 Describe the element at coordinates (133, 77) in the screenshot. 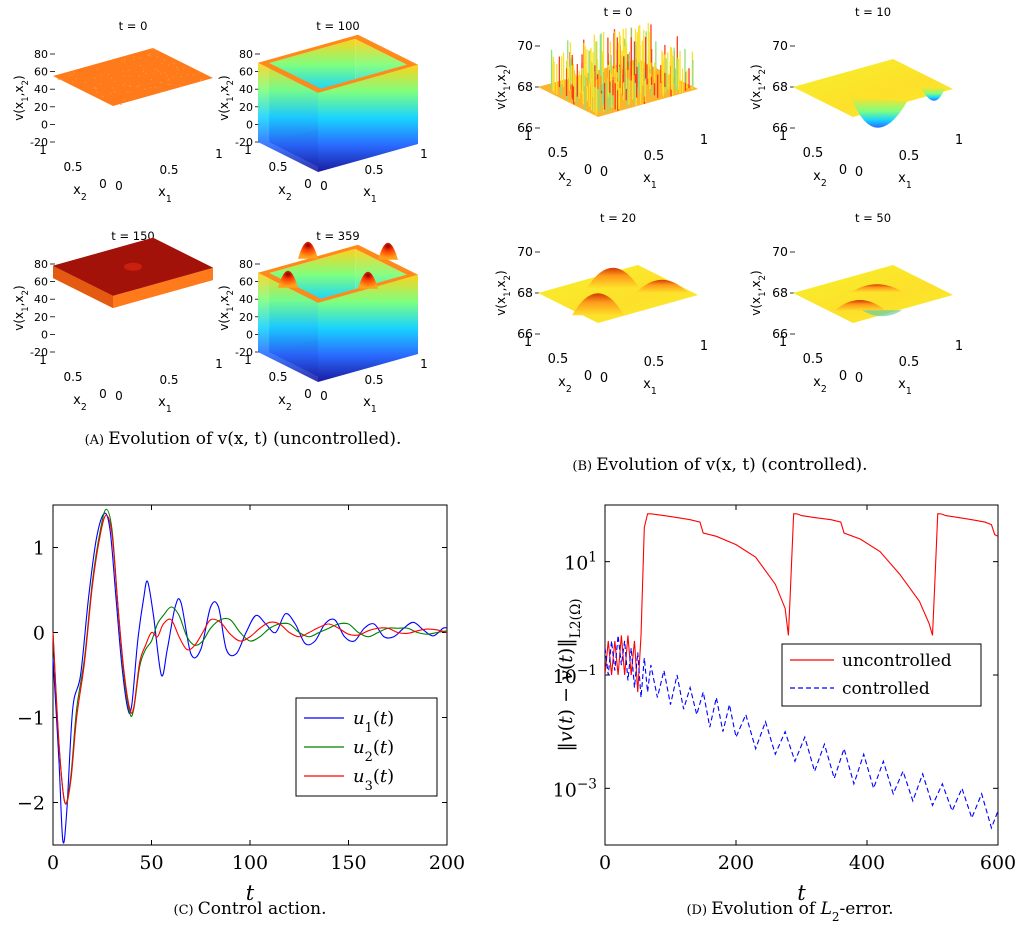

I see `surface-top` at that location.